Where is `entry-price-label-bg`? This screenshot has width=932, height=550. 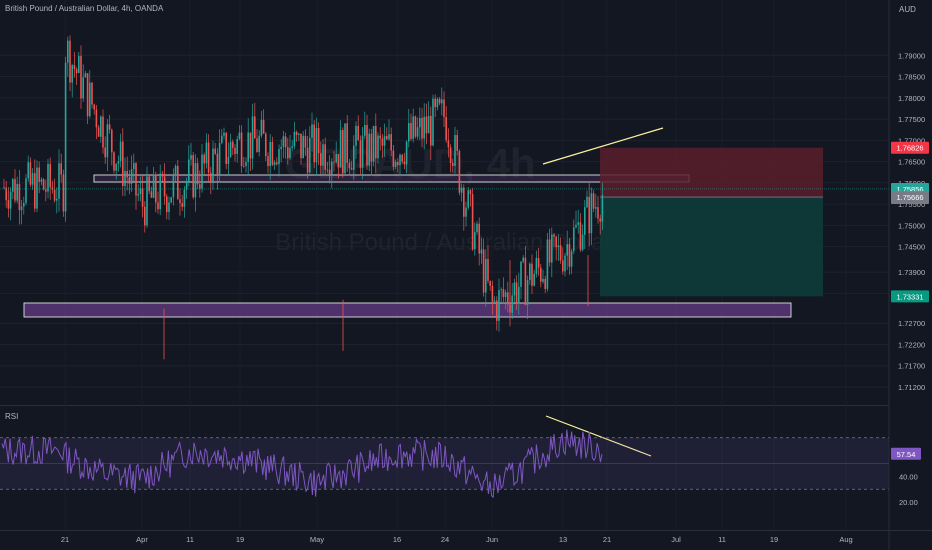
entry-price-label-bg is located at coordinates (910, 197).